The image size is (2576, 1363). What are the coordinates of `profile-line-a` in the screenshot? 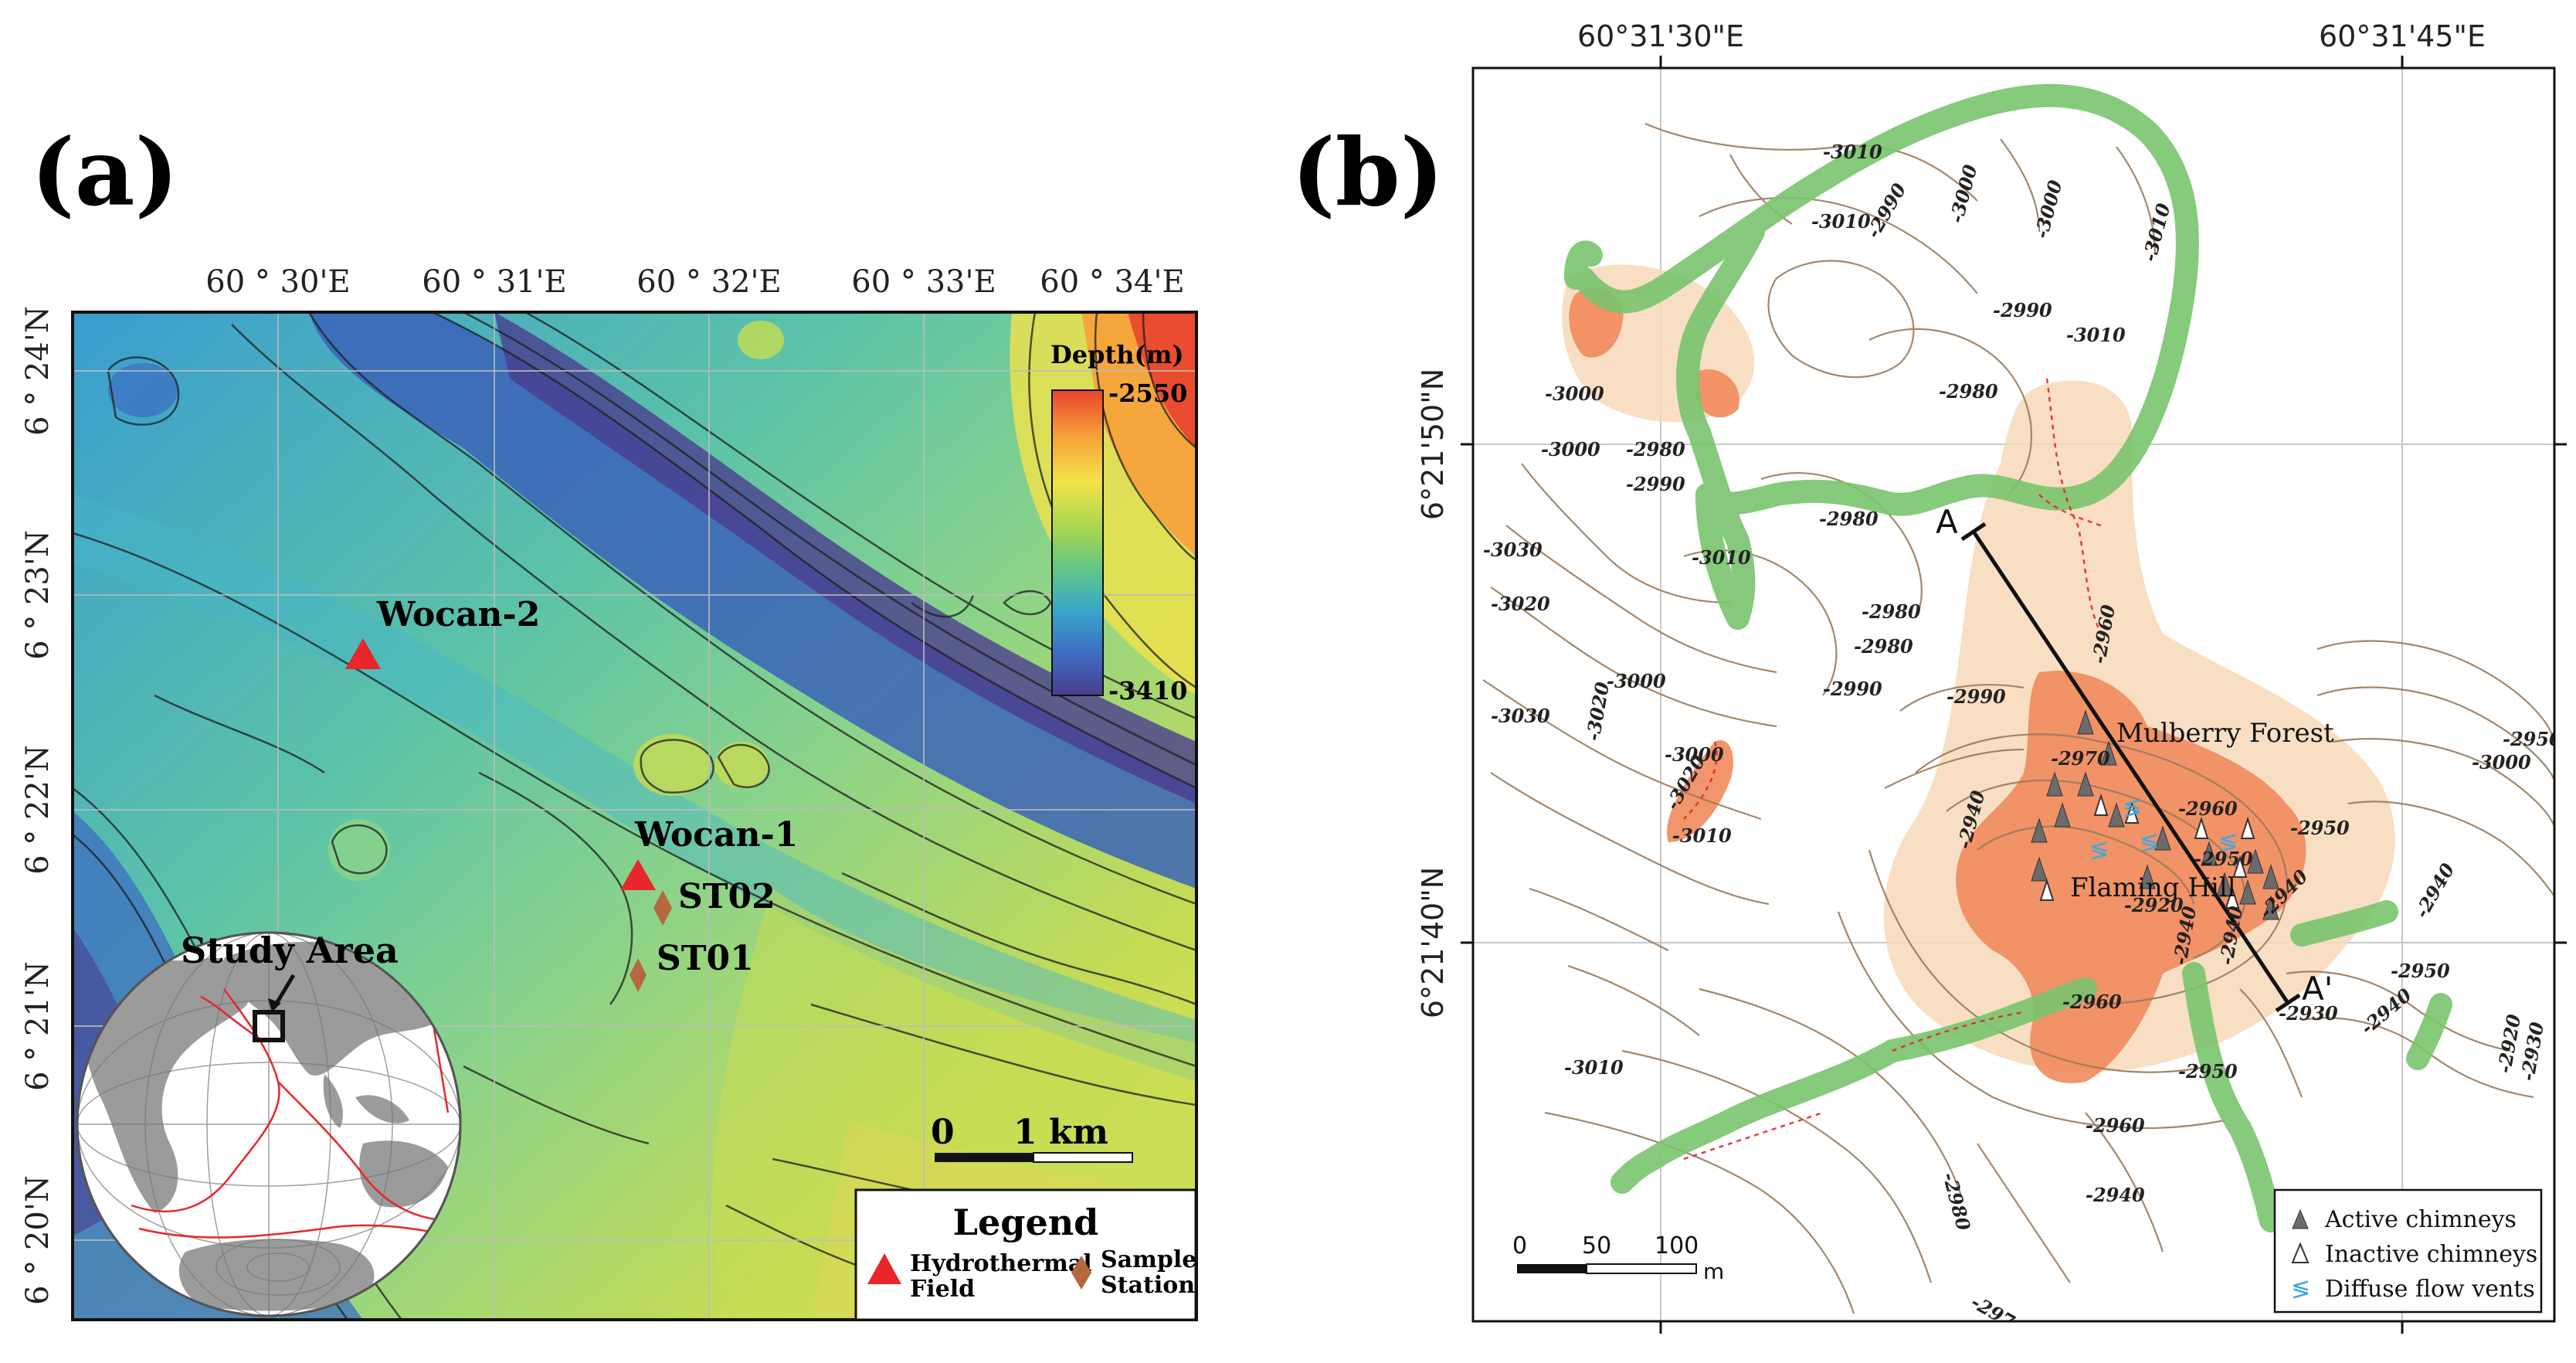 It's located at (2130, 767).